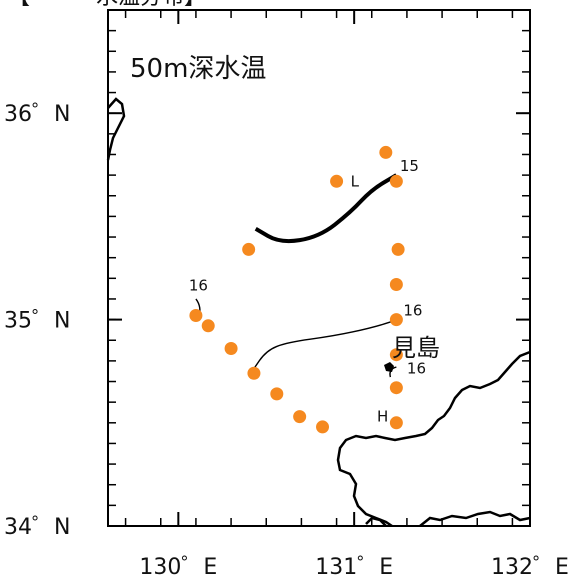 The height and width of the screenshot is (580, 579). Describe the element at coordinates (178, 567) in the screenshot. I see `x-tick-label: 130゜E` at that location.